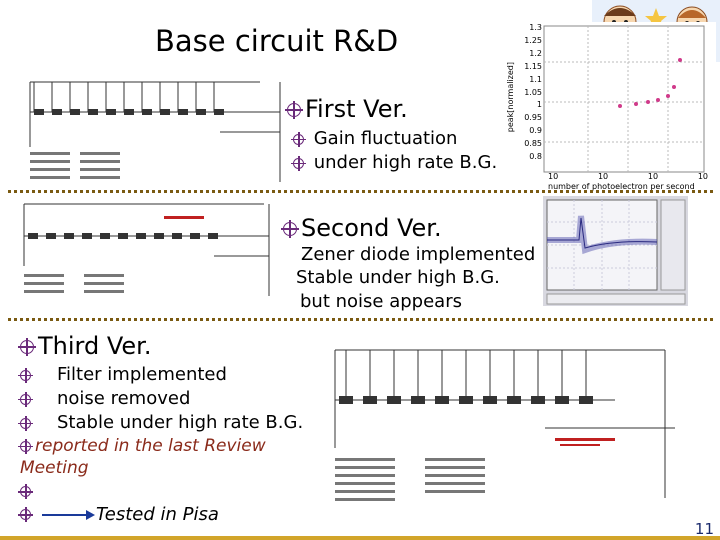  I want to click on review-note: reported in the last Review Meeting, so click(142, 457).